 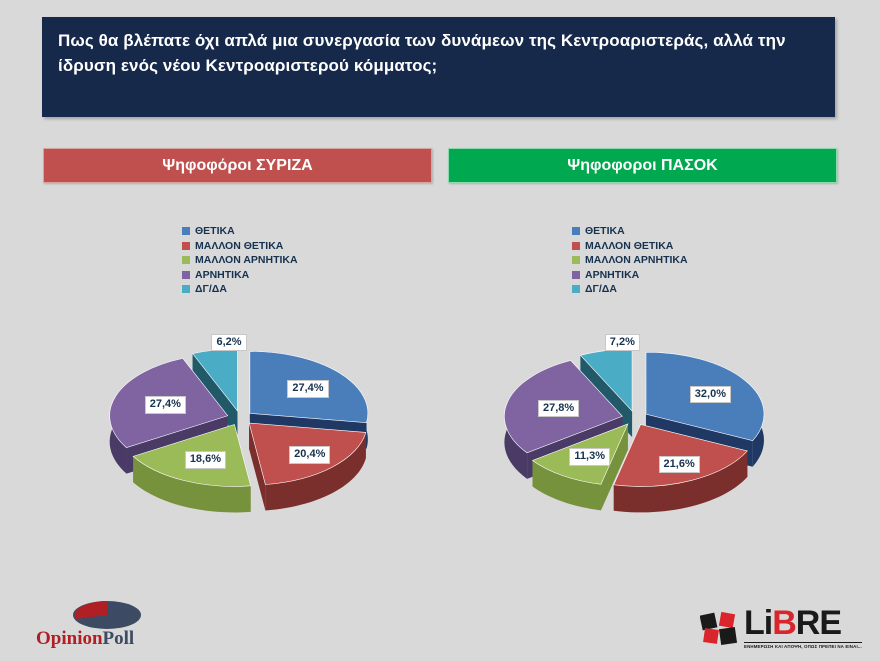 I want to click on libre-word-b: B, so click(x=784, y=623).